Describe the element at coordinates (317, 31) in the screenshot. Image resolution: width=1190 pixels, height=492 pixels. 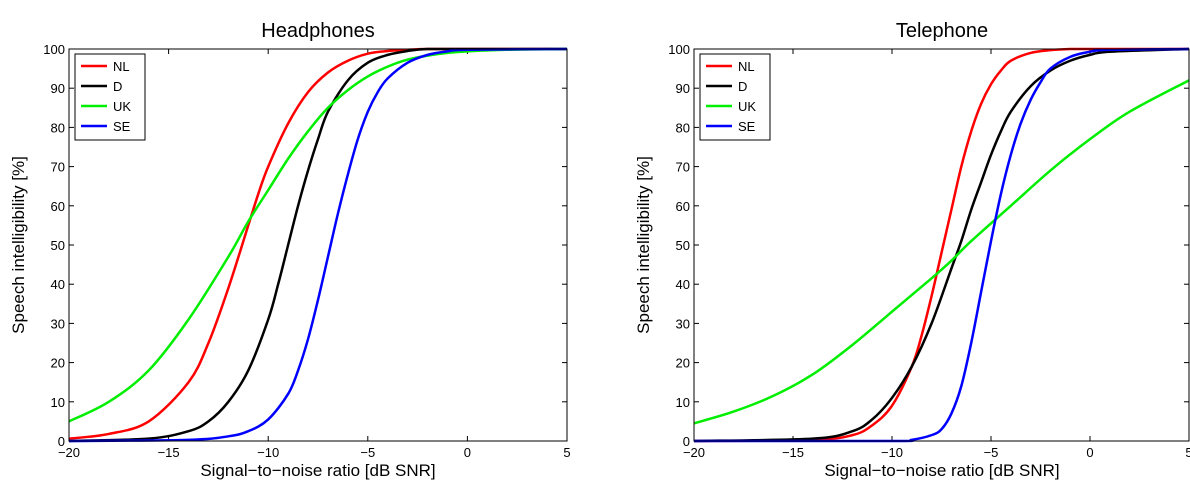
I see `chart-title: Headphones` at that location.